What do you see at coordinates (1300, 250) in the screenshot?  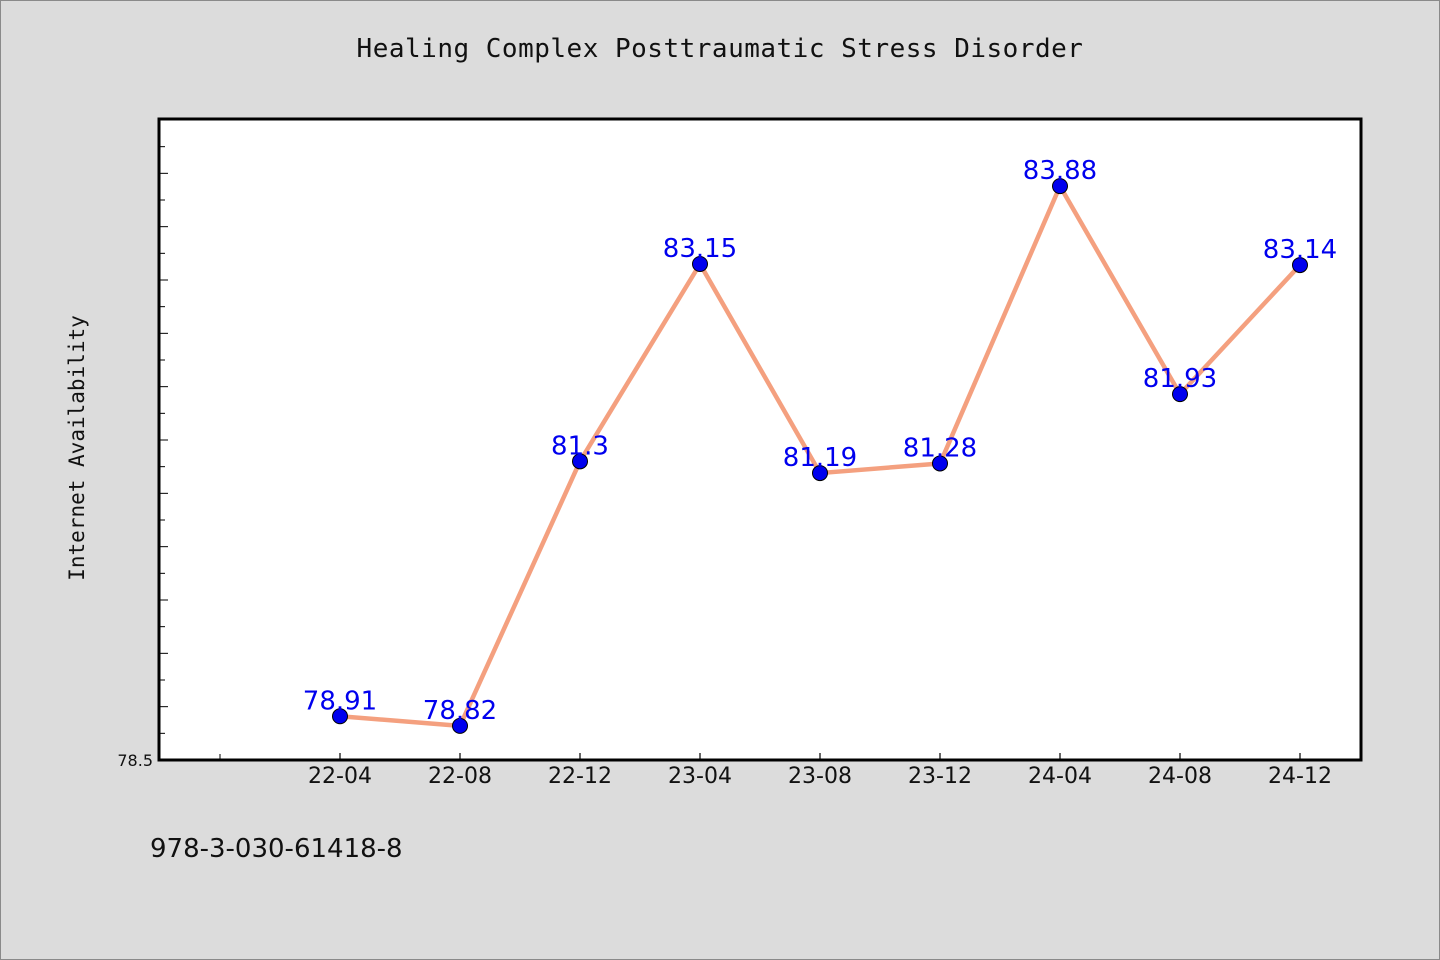 I see `data-label: 83.14` at bounding box center [1300, 250].